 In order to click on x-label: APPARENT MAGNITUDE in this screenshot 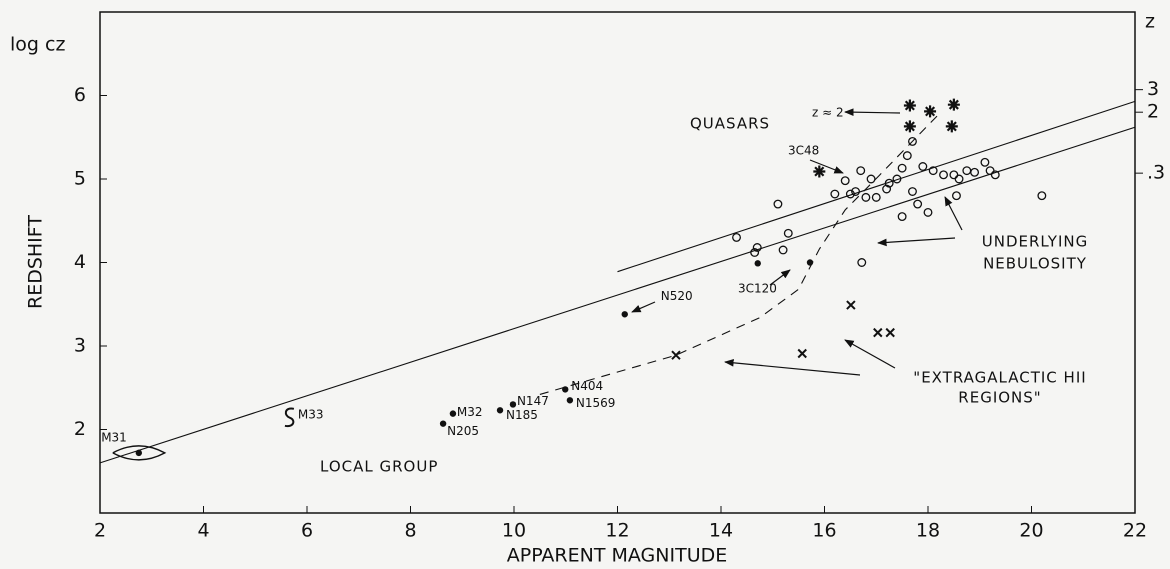, I will do `click(617, 556)`.